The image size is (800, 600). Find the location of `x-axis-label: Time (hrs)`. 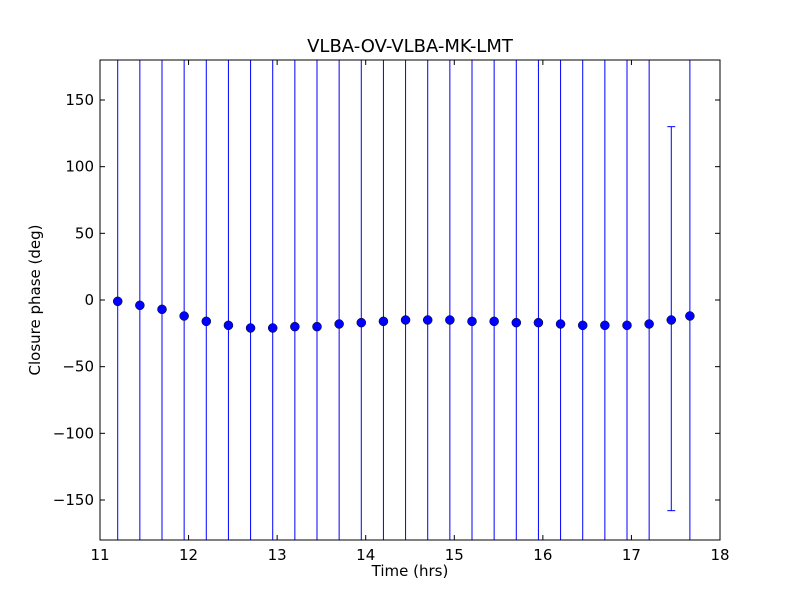

x-axis-label: Time (hrs) is located at coordinates (410, 571).